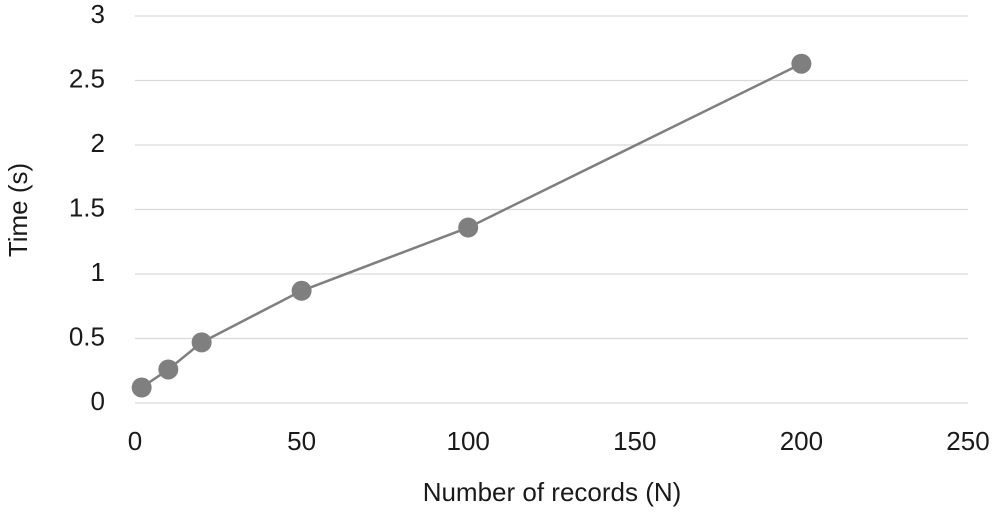 This screenshot has height=523, width=1000. What do you see at coordinates (98, 143) in the screenshot?
I see `y-tick-label: 2` at bounding box center [98, 143].